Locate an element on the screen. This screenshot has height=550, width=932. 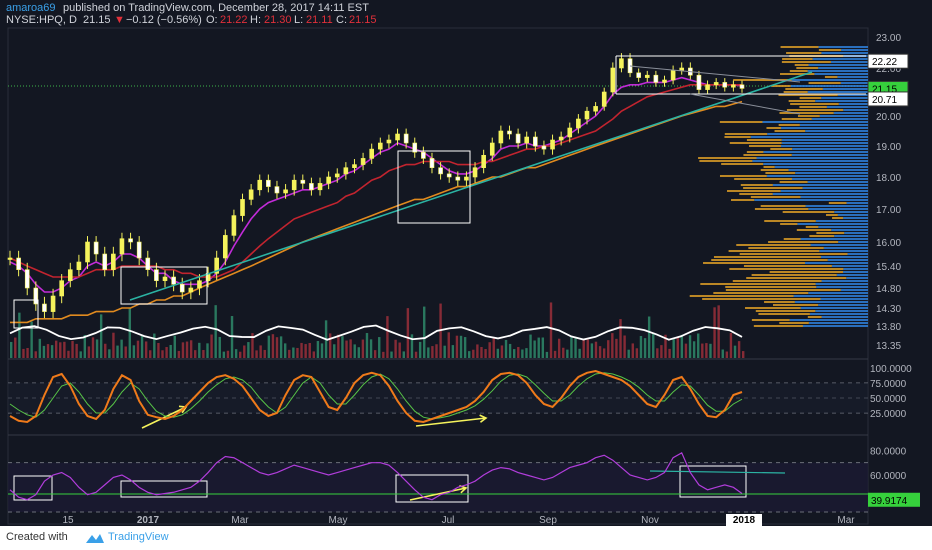
symbol-label: NYSE:HPQ, D is located at coordinates (41, 20).